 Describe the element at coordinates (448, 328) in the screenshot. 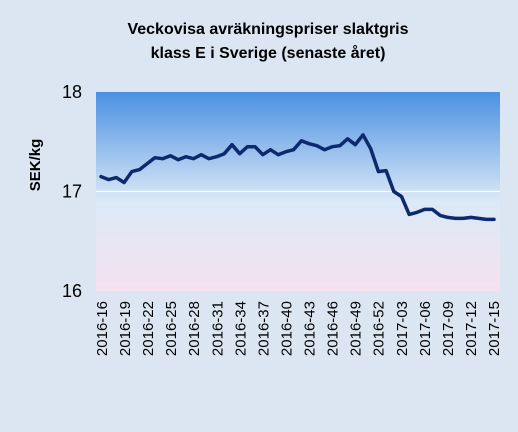

I see `x-tick-label: 2017-09` at that location.